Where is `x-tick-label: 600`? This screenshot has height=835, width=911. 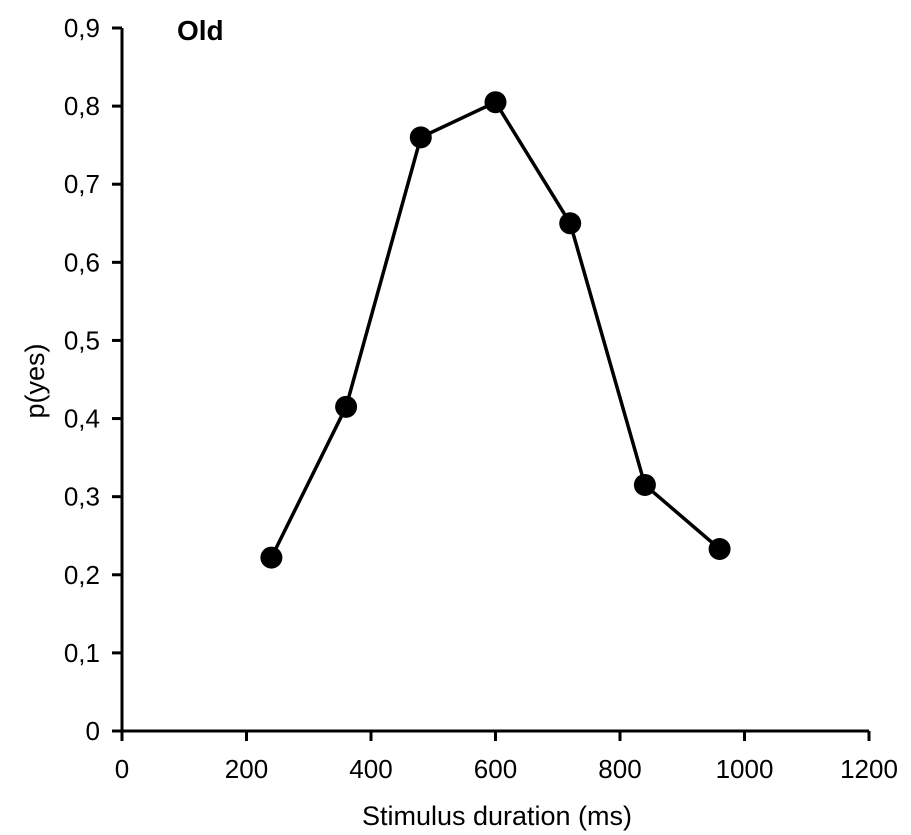 x-tick-label: 600 is located at coordinates (495, 769).